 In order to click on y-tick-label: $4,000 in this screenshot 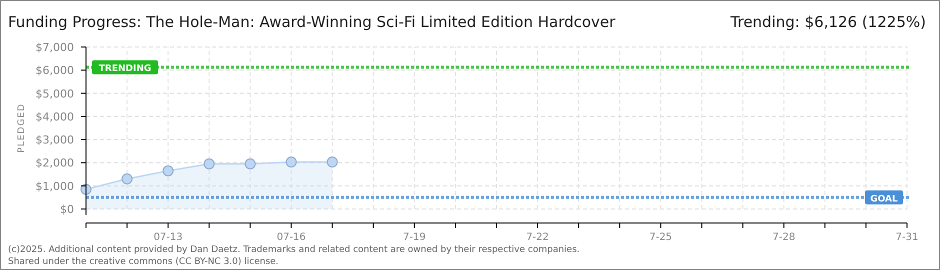, I will do `click(55, 117)`.